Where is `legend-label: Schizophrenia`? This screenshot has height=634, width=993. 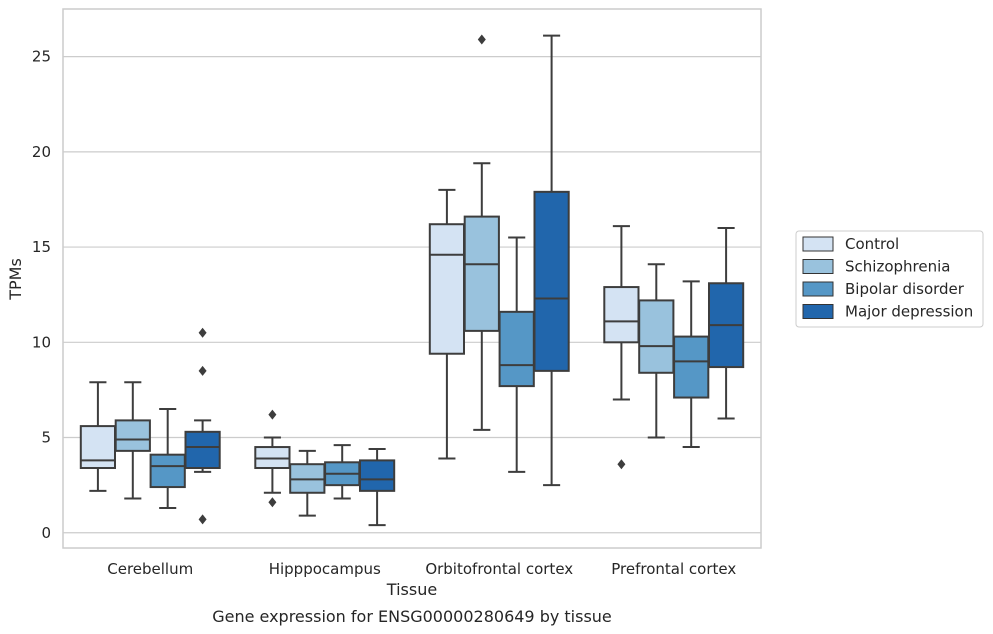
legend-label: Schizophrenia is located at coordinates (897, 267).